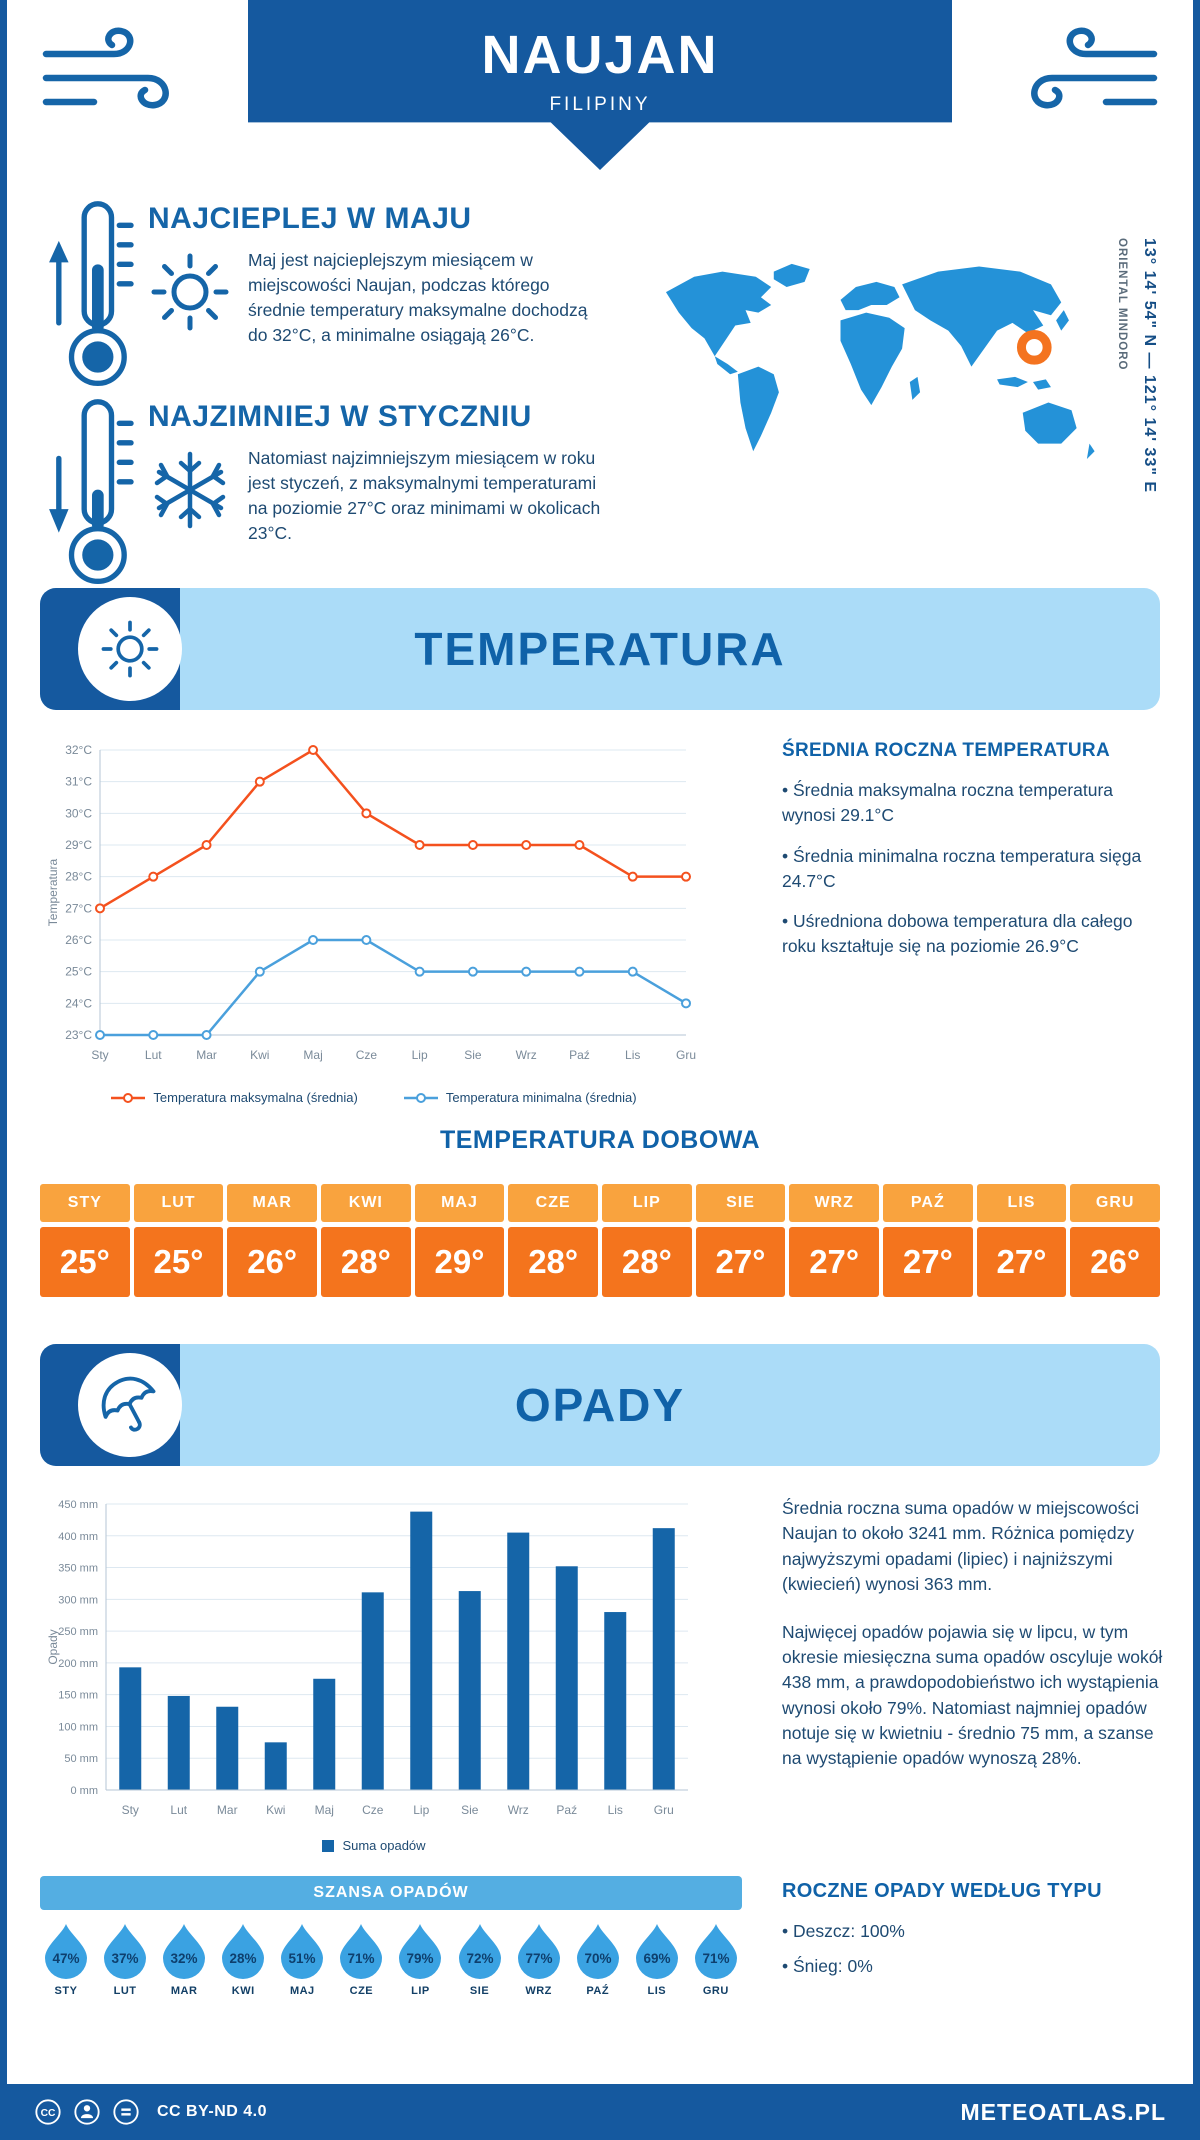 The width and height of the screenshot is (1200, 2140). Describe the element at coordinates (973, 1931) in the screenshot. I see `bullet-item: Deszcz: 100%` at that location.